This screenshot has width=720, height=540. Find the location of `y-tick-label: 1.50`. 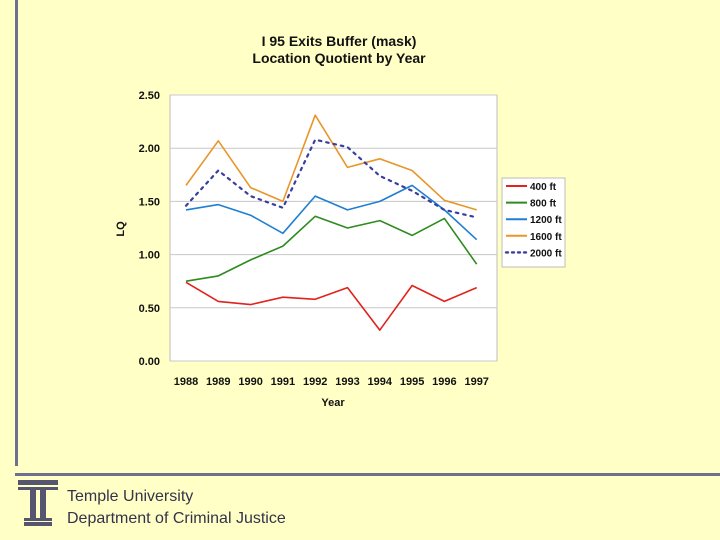

y-tick-label: 1.50 is located at coordinates (149, 202).